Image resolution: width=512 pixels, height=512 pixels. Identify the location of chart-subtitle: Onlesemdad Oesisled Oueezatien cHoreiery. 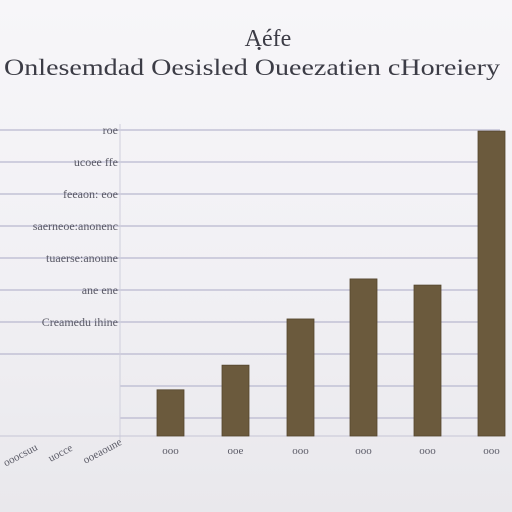
(252, 67).